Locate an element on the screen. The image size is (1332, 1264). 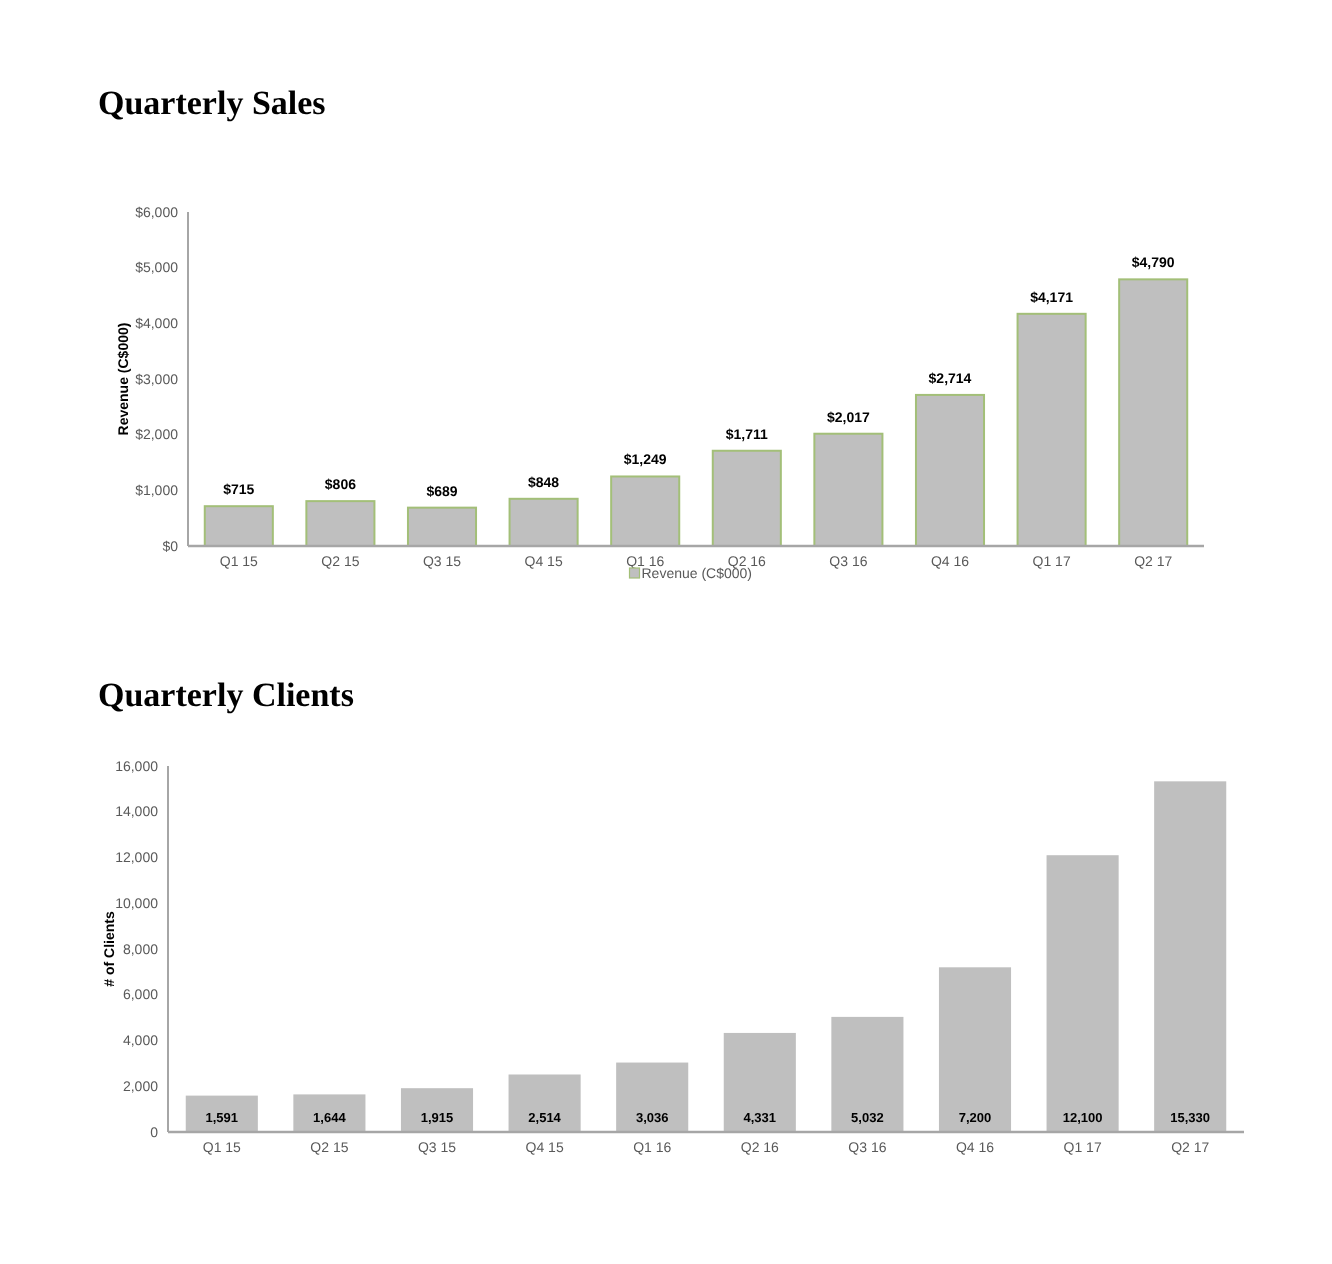
chart-title: Quarterly Clients is located at coordinates (226, 695).